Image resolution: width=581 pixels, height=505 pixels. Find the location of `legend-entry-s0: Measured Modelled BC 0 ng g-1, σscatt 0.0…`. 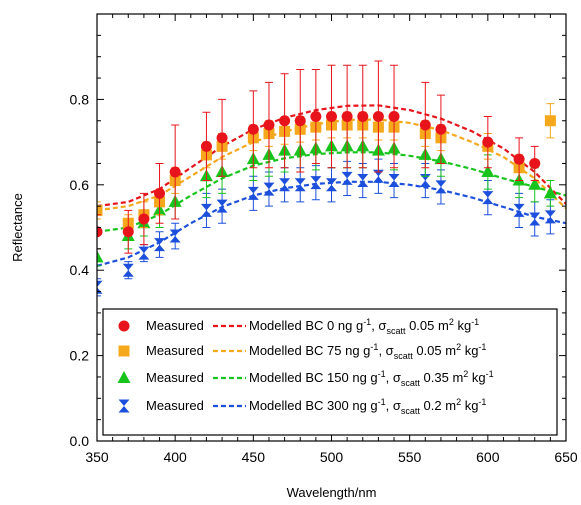

legend-entry-s0: Measured Modelled BC 0 ng g-1, σscatt 0.0… is located at coordinates (298, 326).